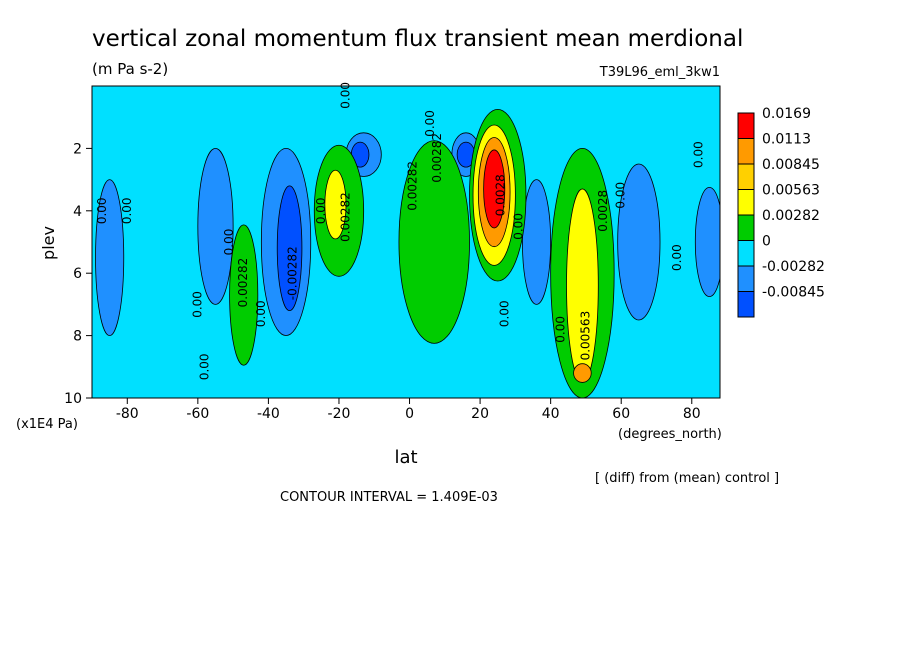 The width and height of the screenshot is (904, 654). Describe the element at coordinates (504, 313) in the screenshot. I see `contour-label-16: 0.00` at that location.